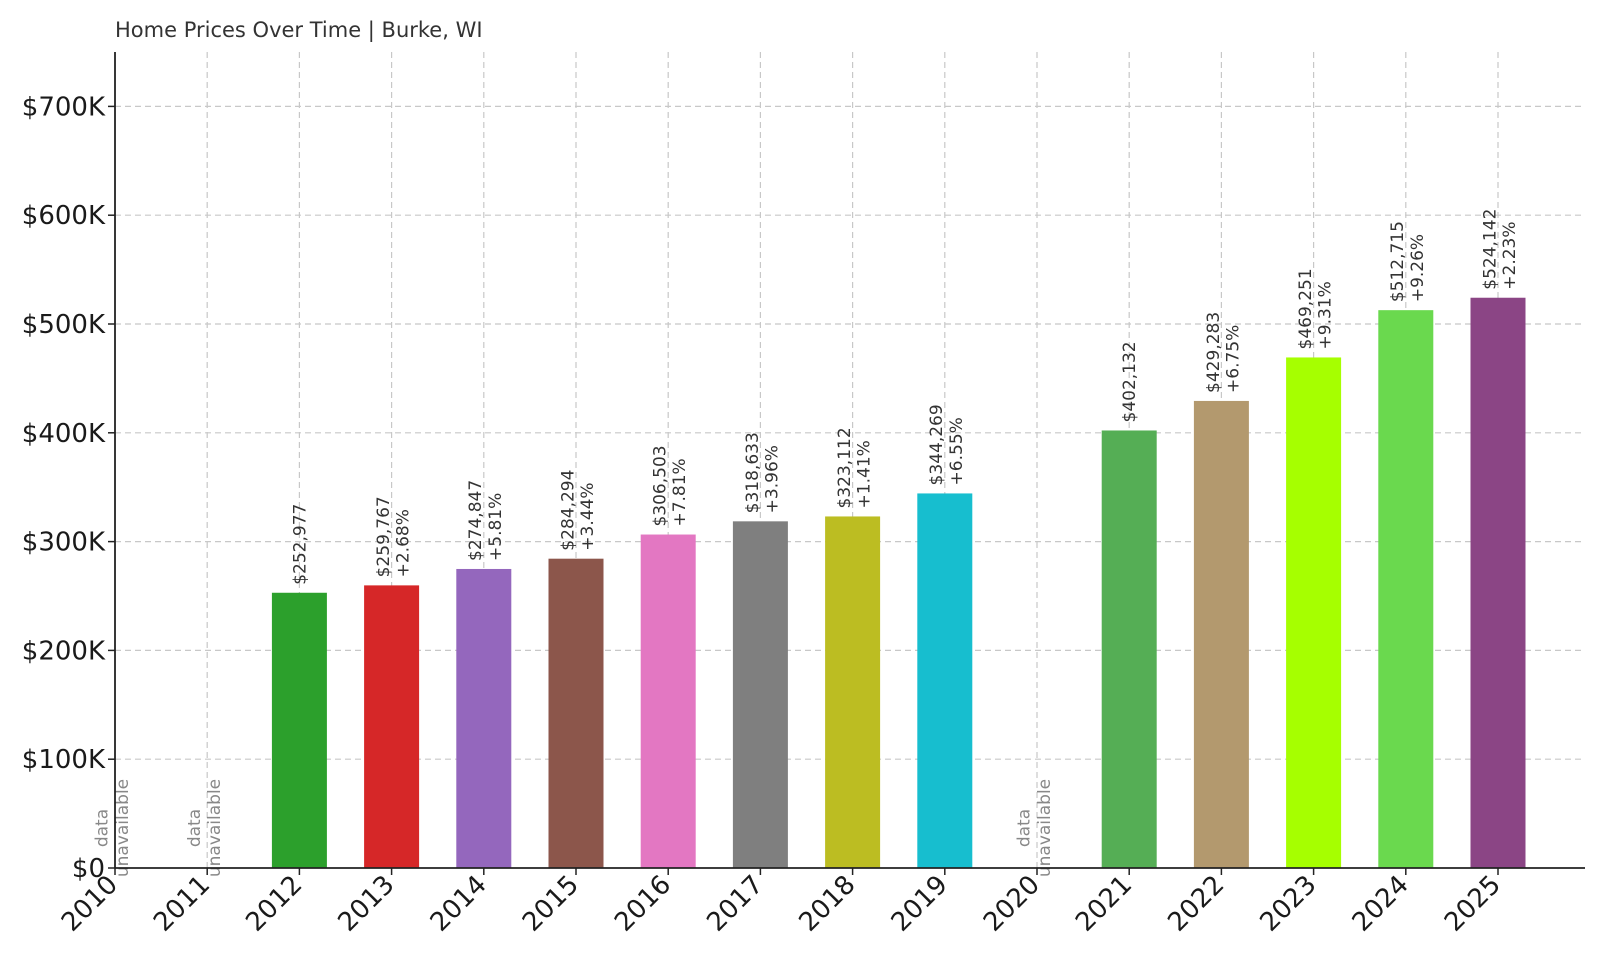  I want to click on x-tick-label: 2013, so click(367, 904).